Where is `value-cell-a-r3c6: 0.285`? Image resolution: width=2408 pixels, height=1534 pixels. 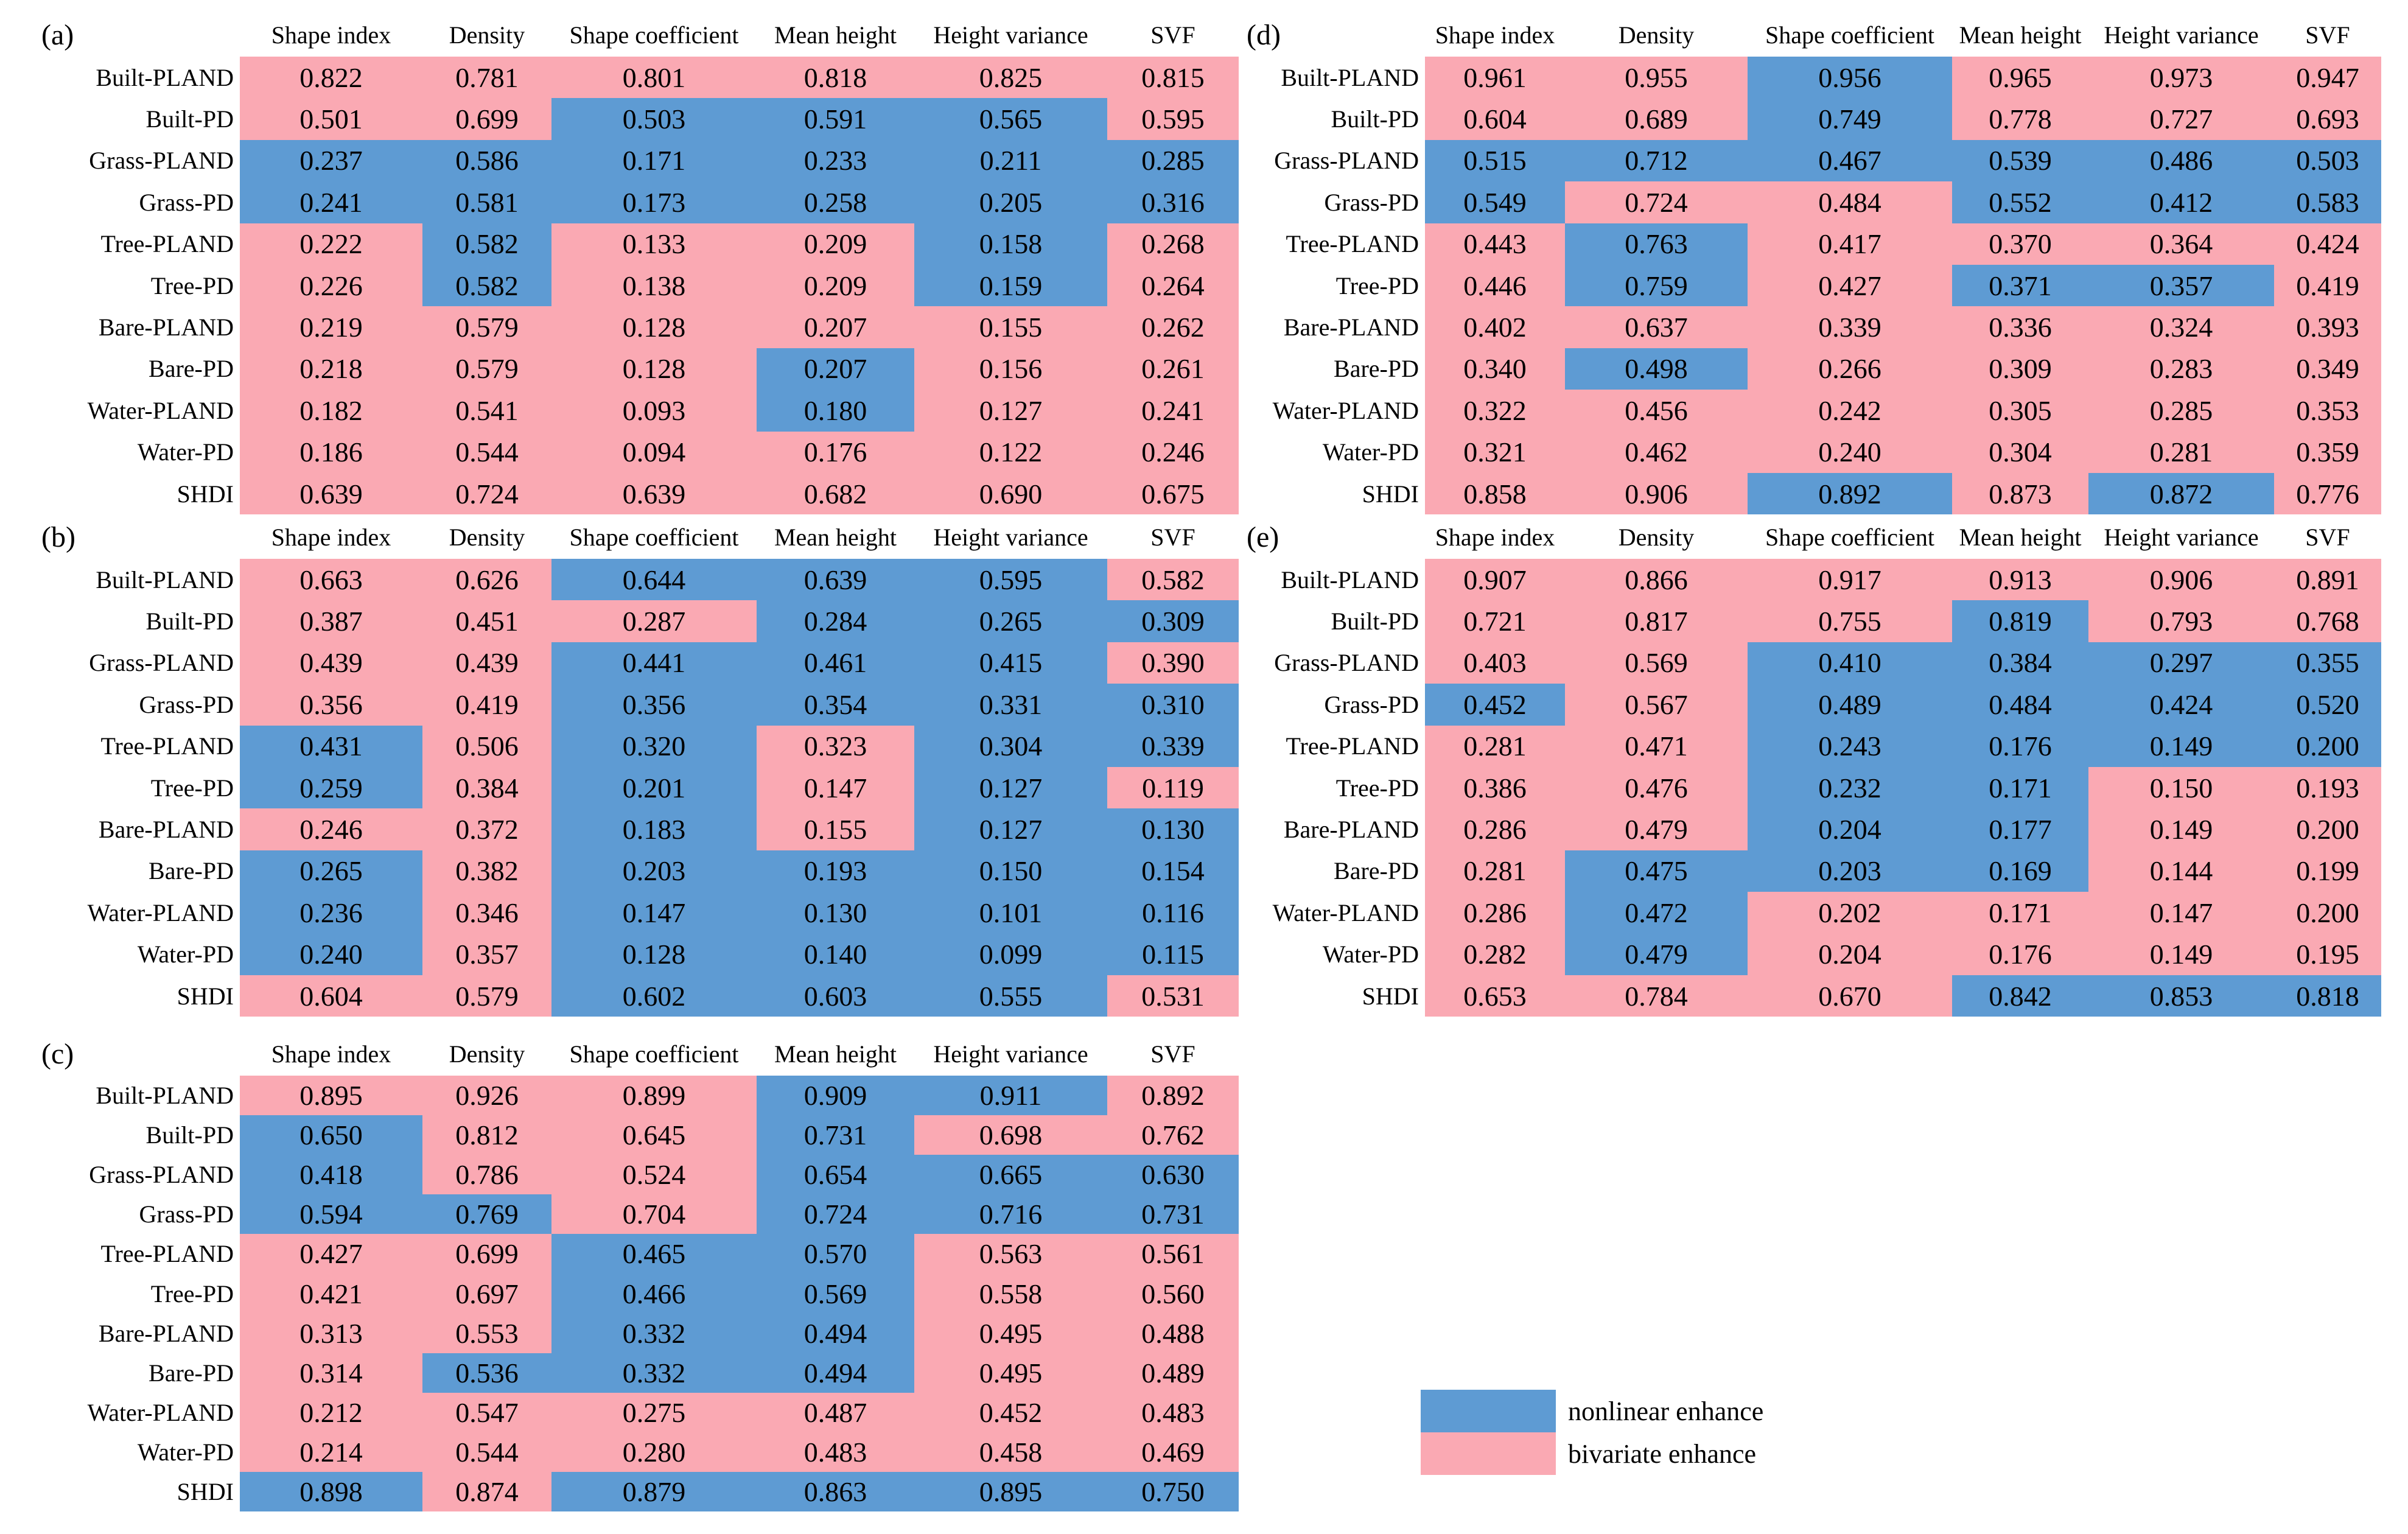 value-cell-a-r3c6: 0.285 is located at coordinates (1173, 160).